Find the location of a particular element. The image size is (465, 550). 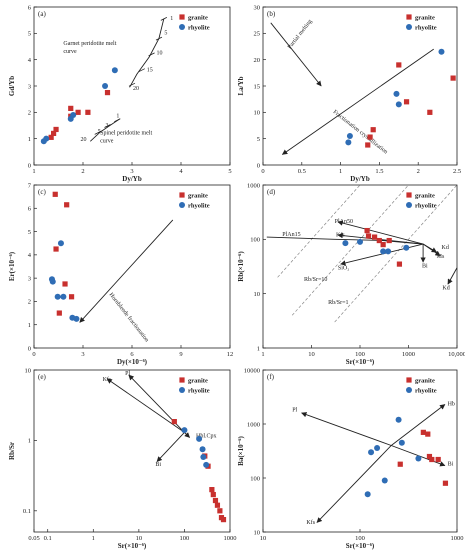

x-axis-title: Sr(×10⁻⁶) is located at coordinates (360, 546).